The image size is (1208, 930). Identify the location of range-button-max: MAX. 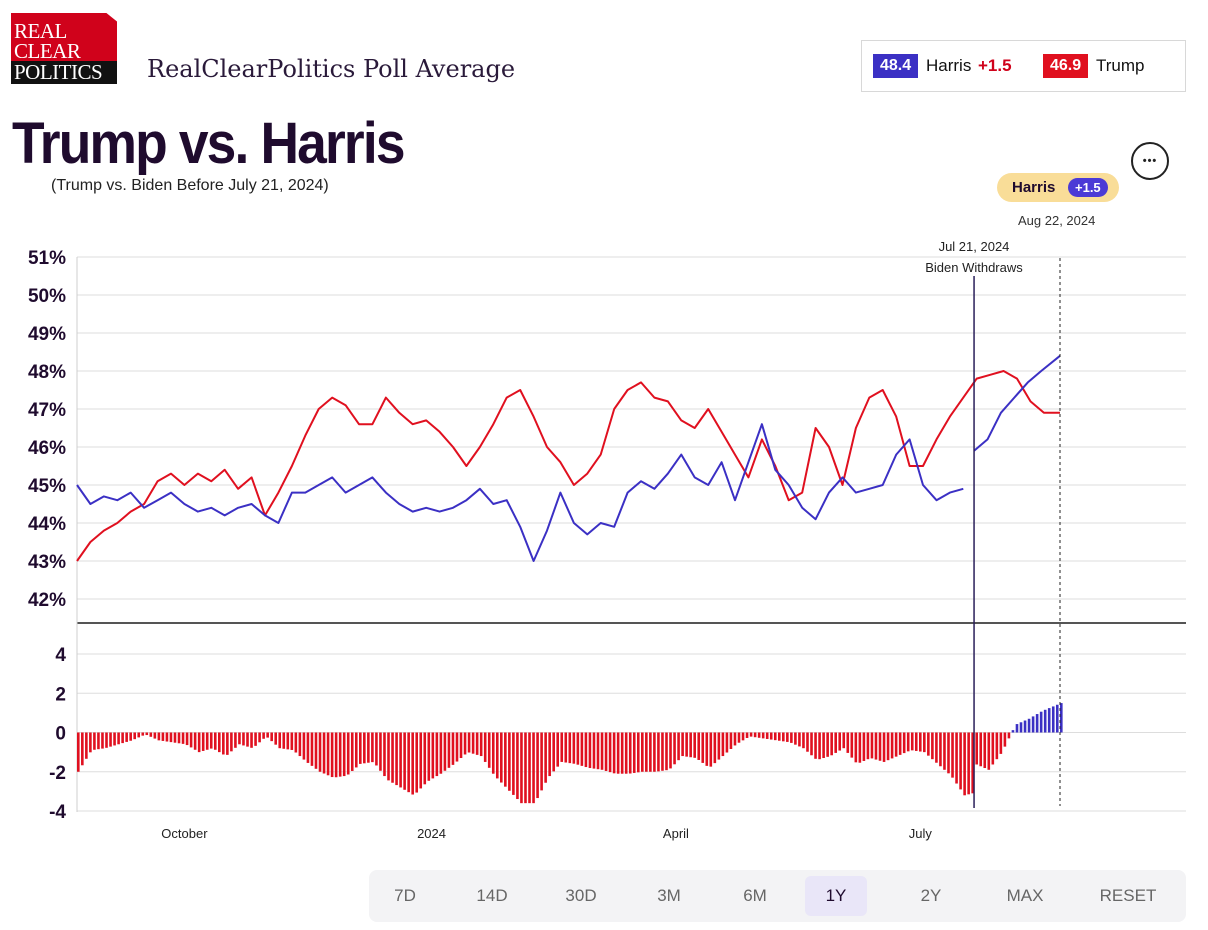
(1025, 895).